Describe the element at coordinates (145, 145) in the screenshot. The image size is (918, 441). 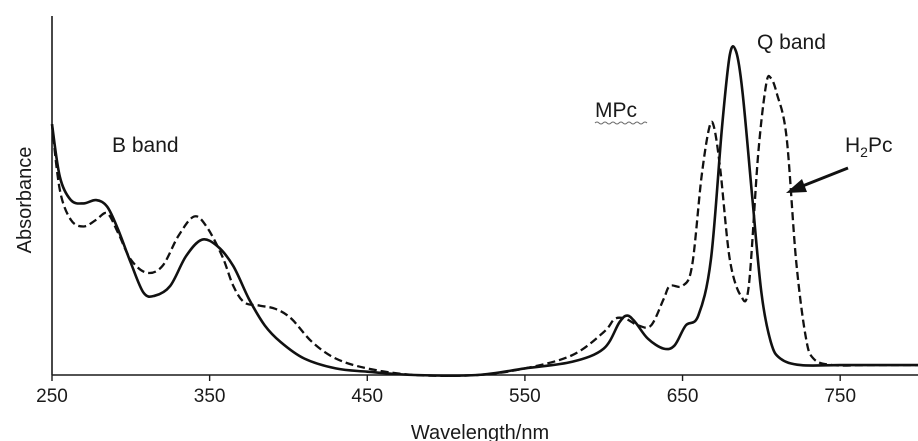
I see `annotation-b-band: B band` at that location.